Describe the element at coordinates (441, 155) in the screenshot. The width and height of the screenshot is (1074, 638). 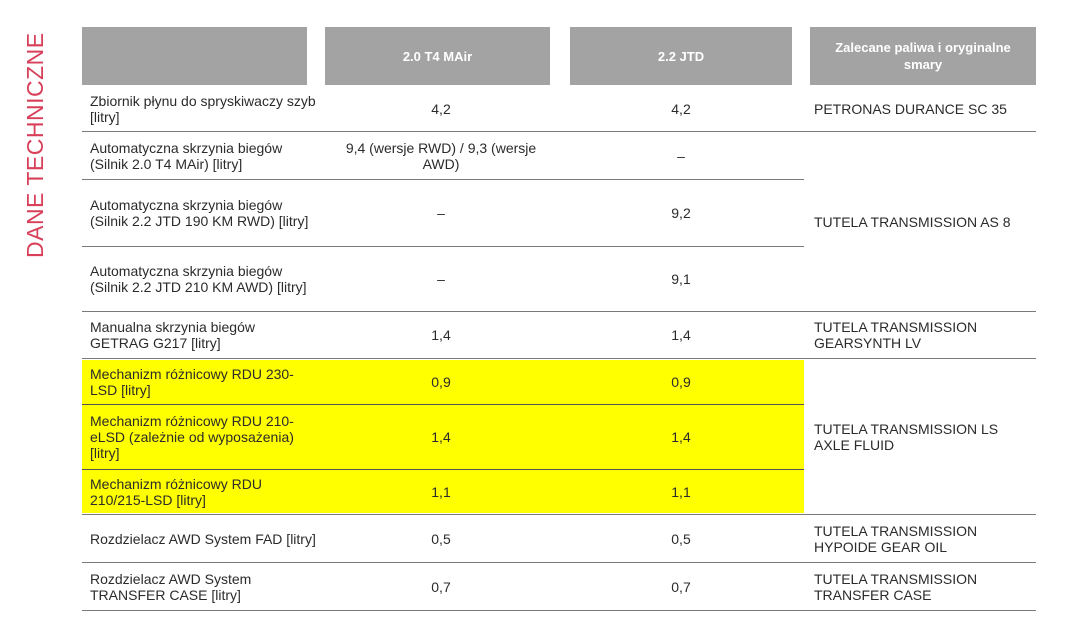
I see `row-value-20: 9,4 (wersje RWD) / 9,3 (wersje AWD)` at that location.